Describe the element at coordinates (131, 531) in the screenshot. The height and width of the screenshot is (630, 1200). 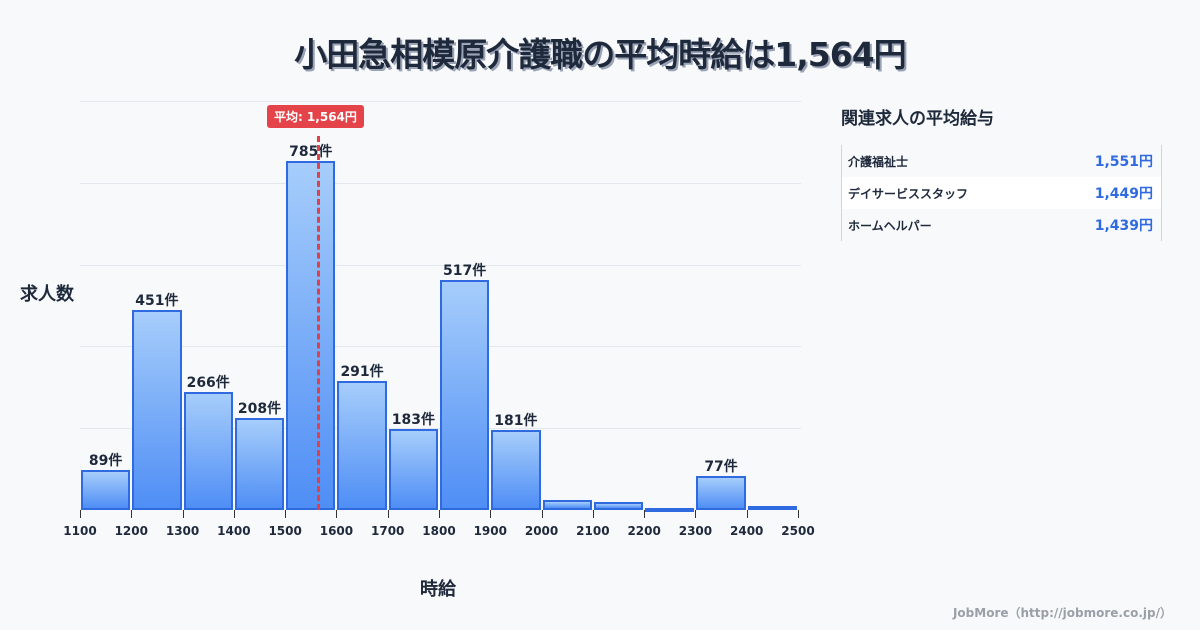
I see `x-tick-label: 1200` at that location.